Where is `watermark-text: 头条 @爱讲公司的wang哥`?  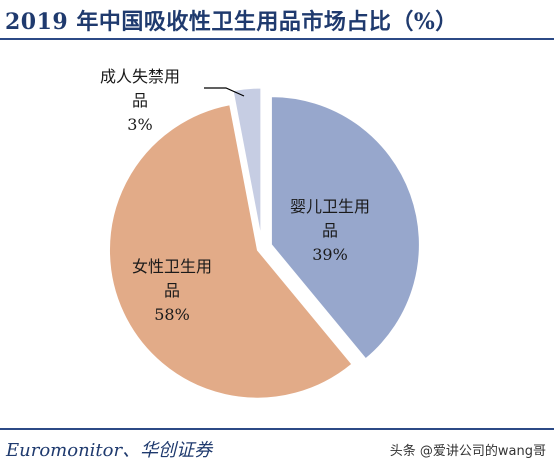 watermark-text: 头条 @爱讲公司的wang哥 is located at coordinates (467, 451).